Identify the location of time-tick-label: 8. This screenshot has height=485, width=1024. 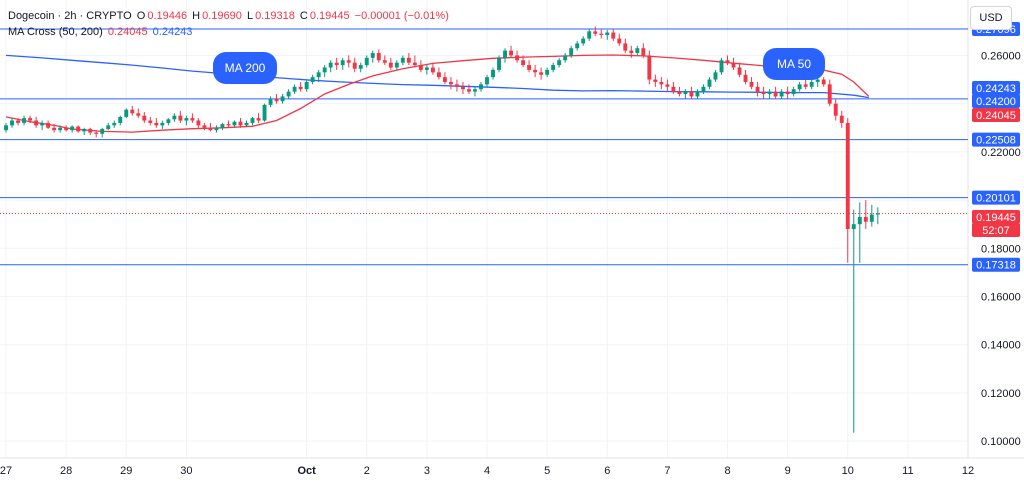
(727, 471).